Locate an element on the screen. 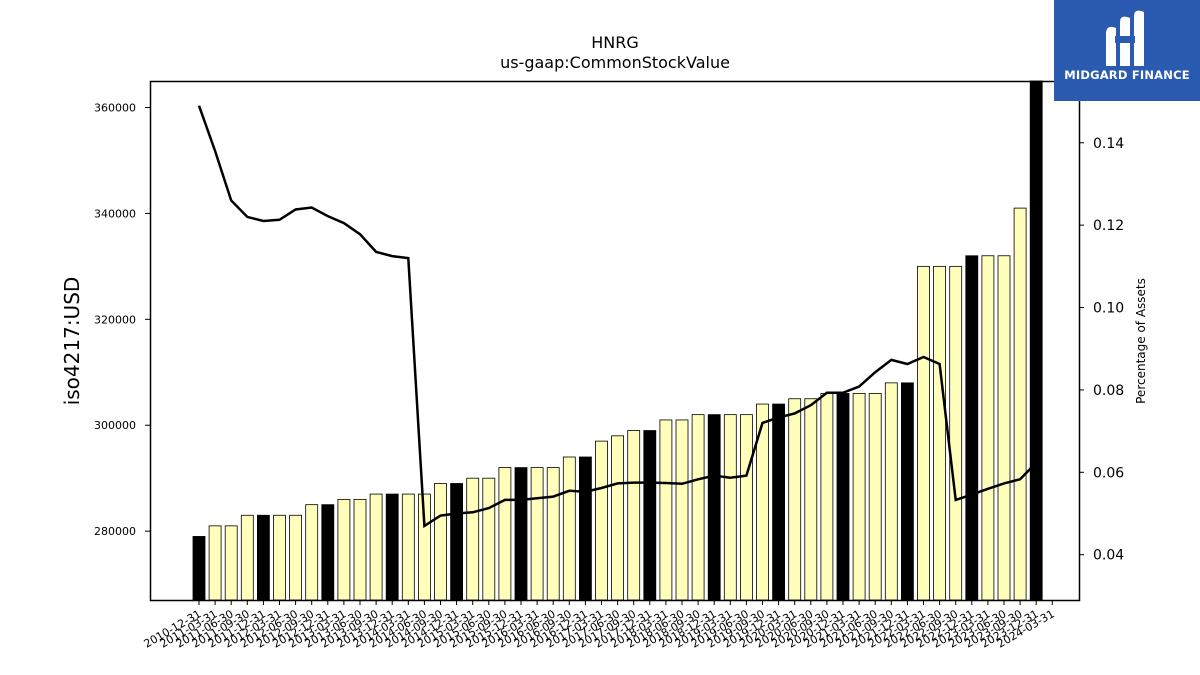 Image resolution: width=1200 pixels, height=675 pixels. y-tick-label: 360000 is located at coordinates (115, 107).